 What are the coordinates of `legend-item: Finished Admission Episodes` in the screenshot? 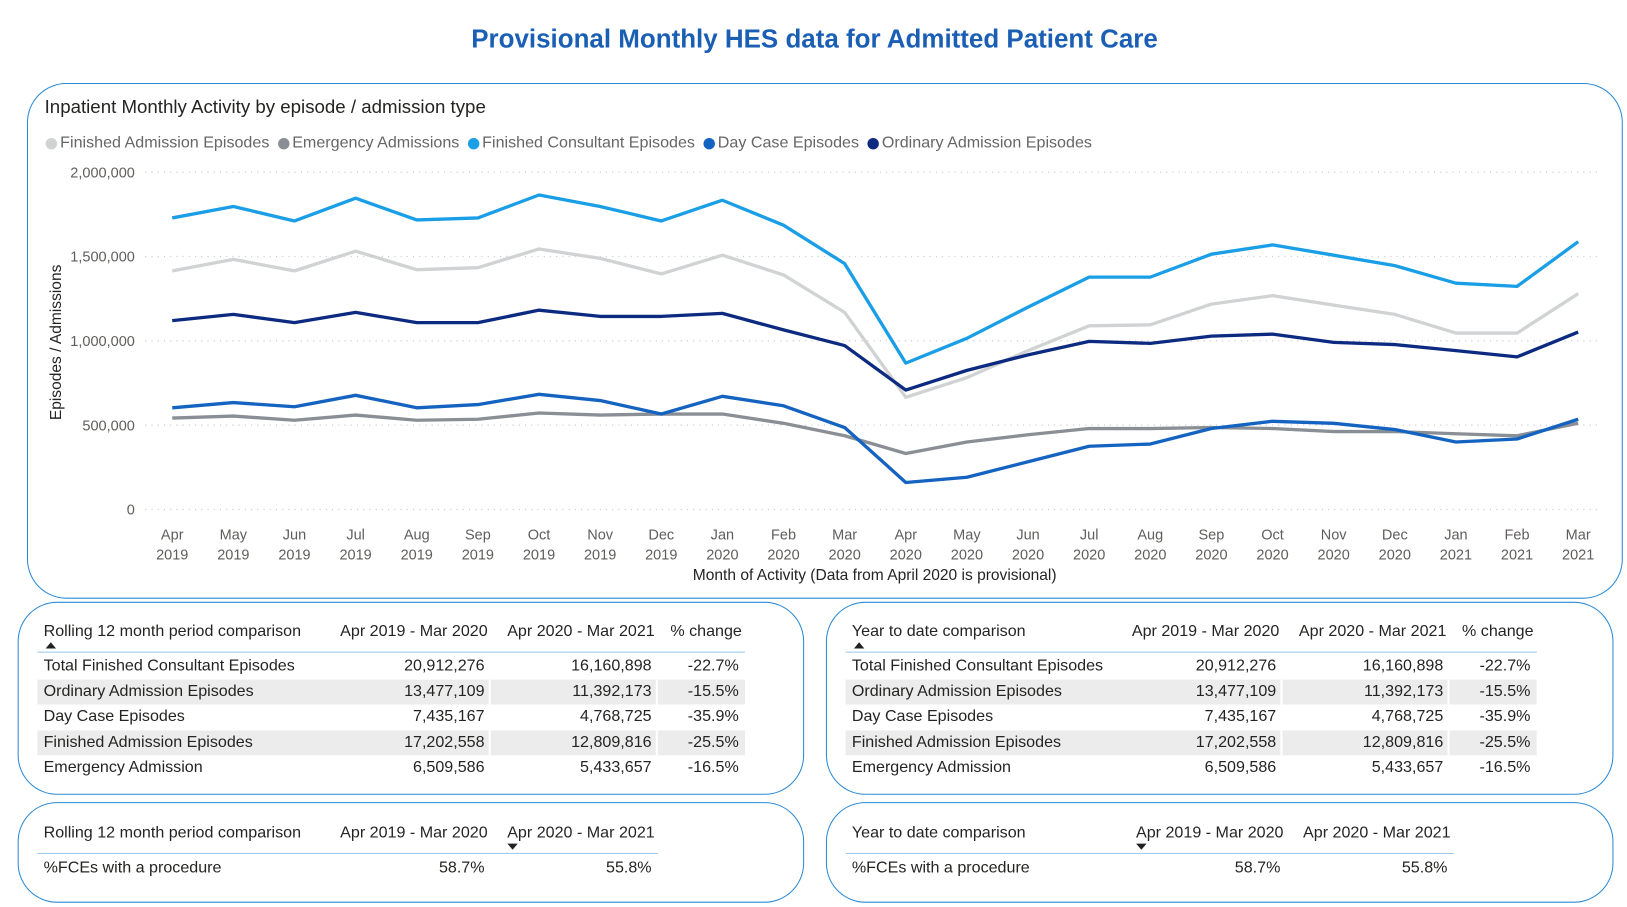 It's located at (157, 143).